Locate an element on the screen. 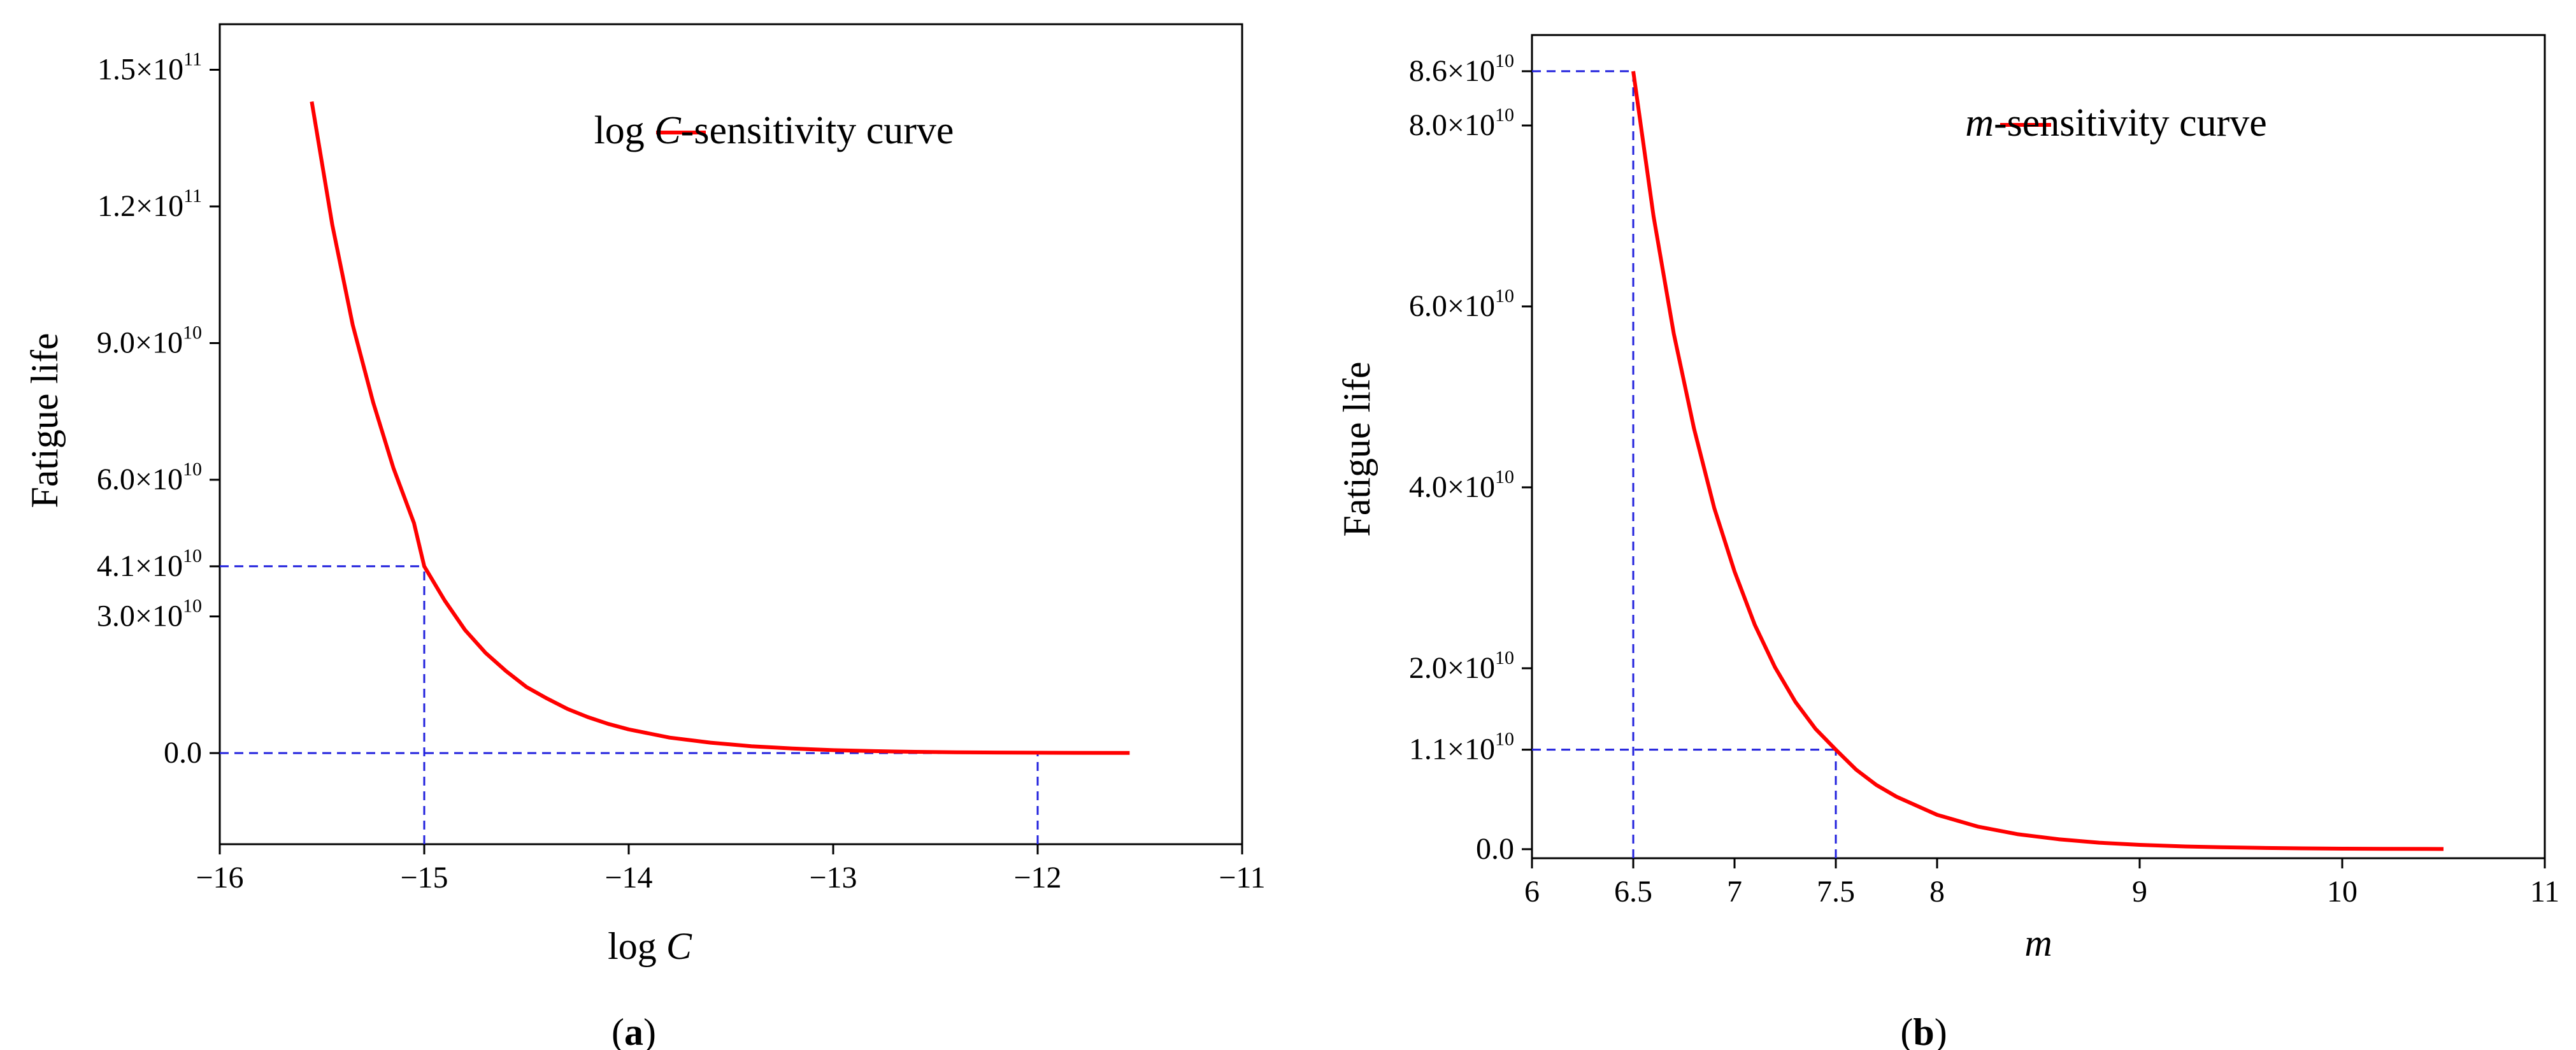 The height and width of the screenshot is (1050, 2576). panel-label: (a) is located at coordinates (634, 1030).